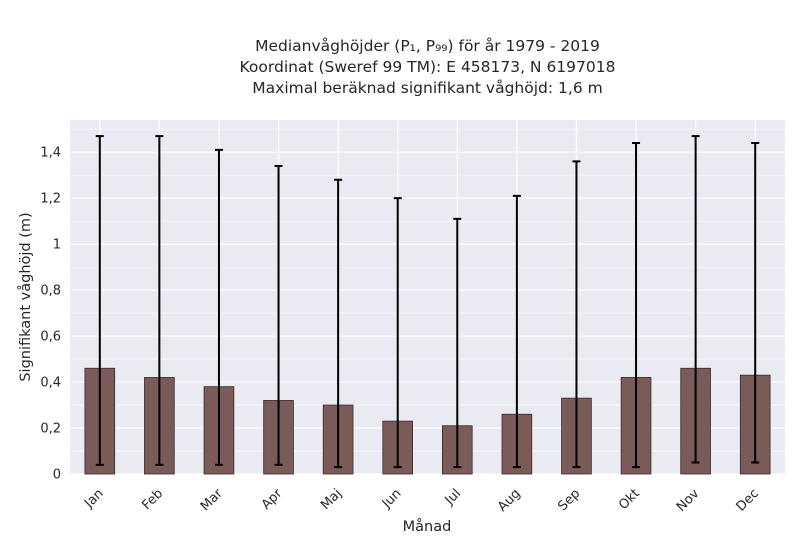  Describe the element at coordinates (509, 500) in the screenshot. I see `x-tick-label: Aug` at that location.